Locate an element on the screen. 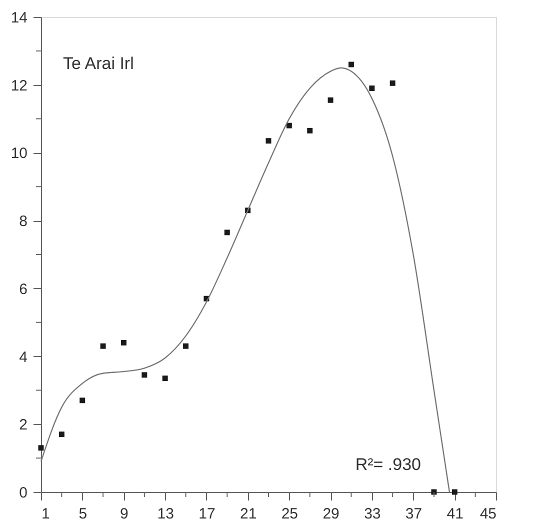  y-tick-label: 12 is located at coordinates (19, 85).